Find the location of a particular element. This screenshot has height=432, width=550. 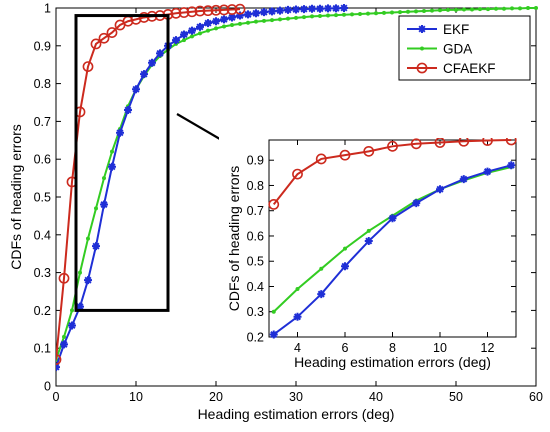

legend-ekf-point-core is located at coordinates (422, 29).